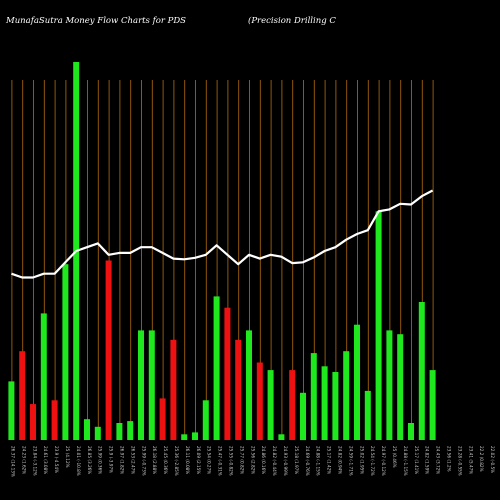  What do you see at coordinates (78, 461) in the screenshot?
I see `x-tick-label: 24.01 (-10.8%` at bounding box center [78, 461].